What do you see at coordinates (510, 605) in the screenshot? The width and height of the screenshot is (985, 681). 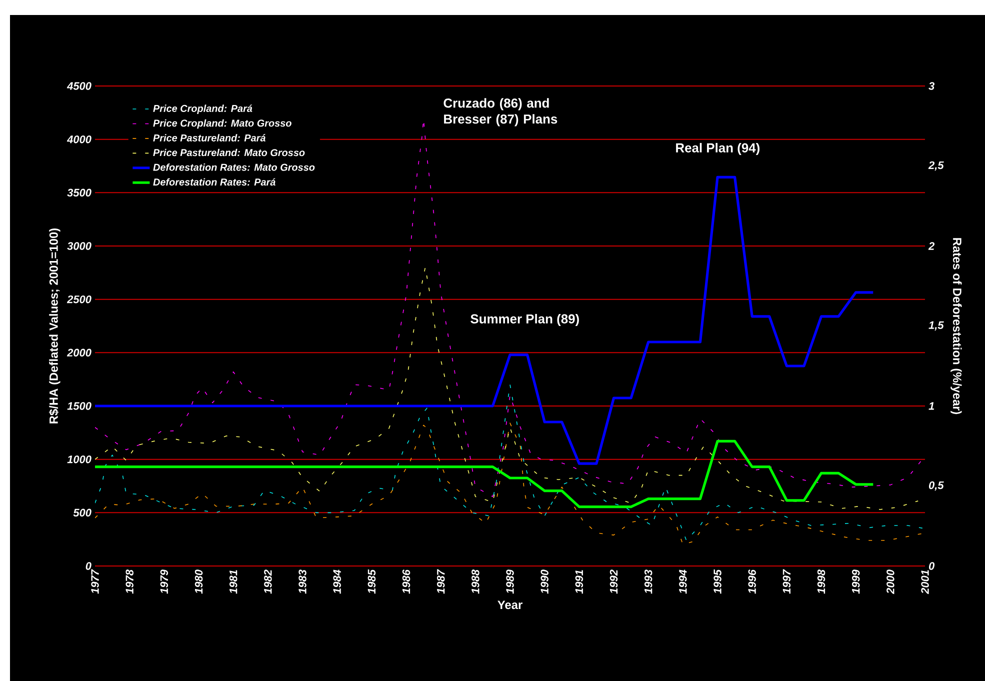 I see `x-axis-title: Year` at bounding box center [510, 605].